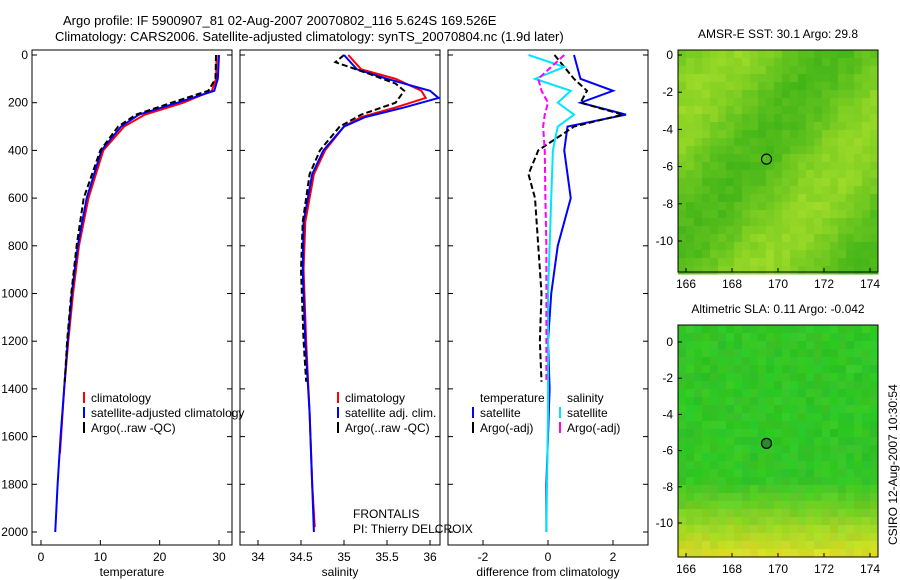 The width and height of the screenshot is (900, 580). What do you see at coordinates (778, 569) in the screenshot?
I see `x-tick-label: 170` at bounding box center [778, 569].